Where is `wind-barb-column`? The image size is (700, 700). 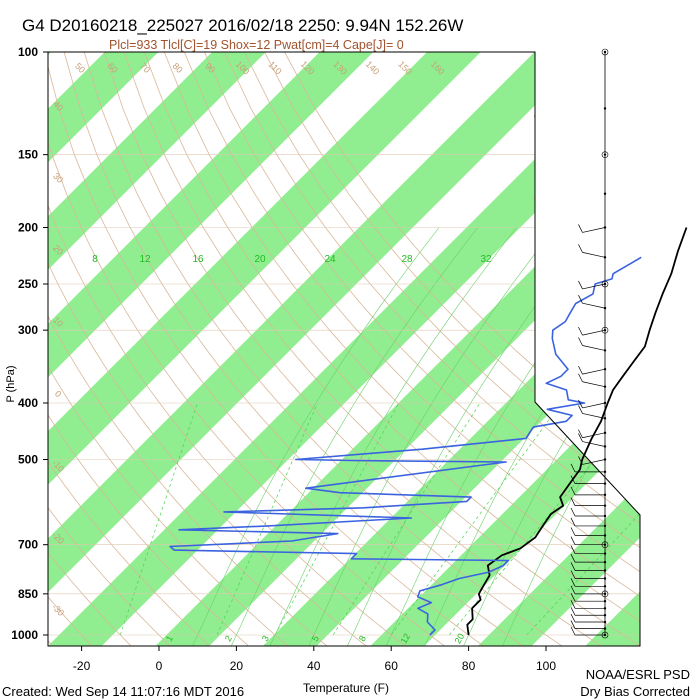 wind-barb-column is located at coordinates (589, 343).